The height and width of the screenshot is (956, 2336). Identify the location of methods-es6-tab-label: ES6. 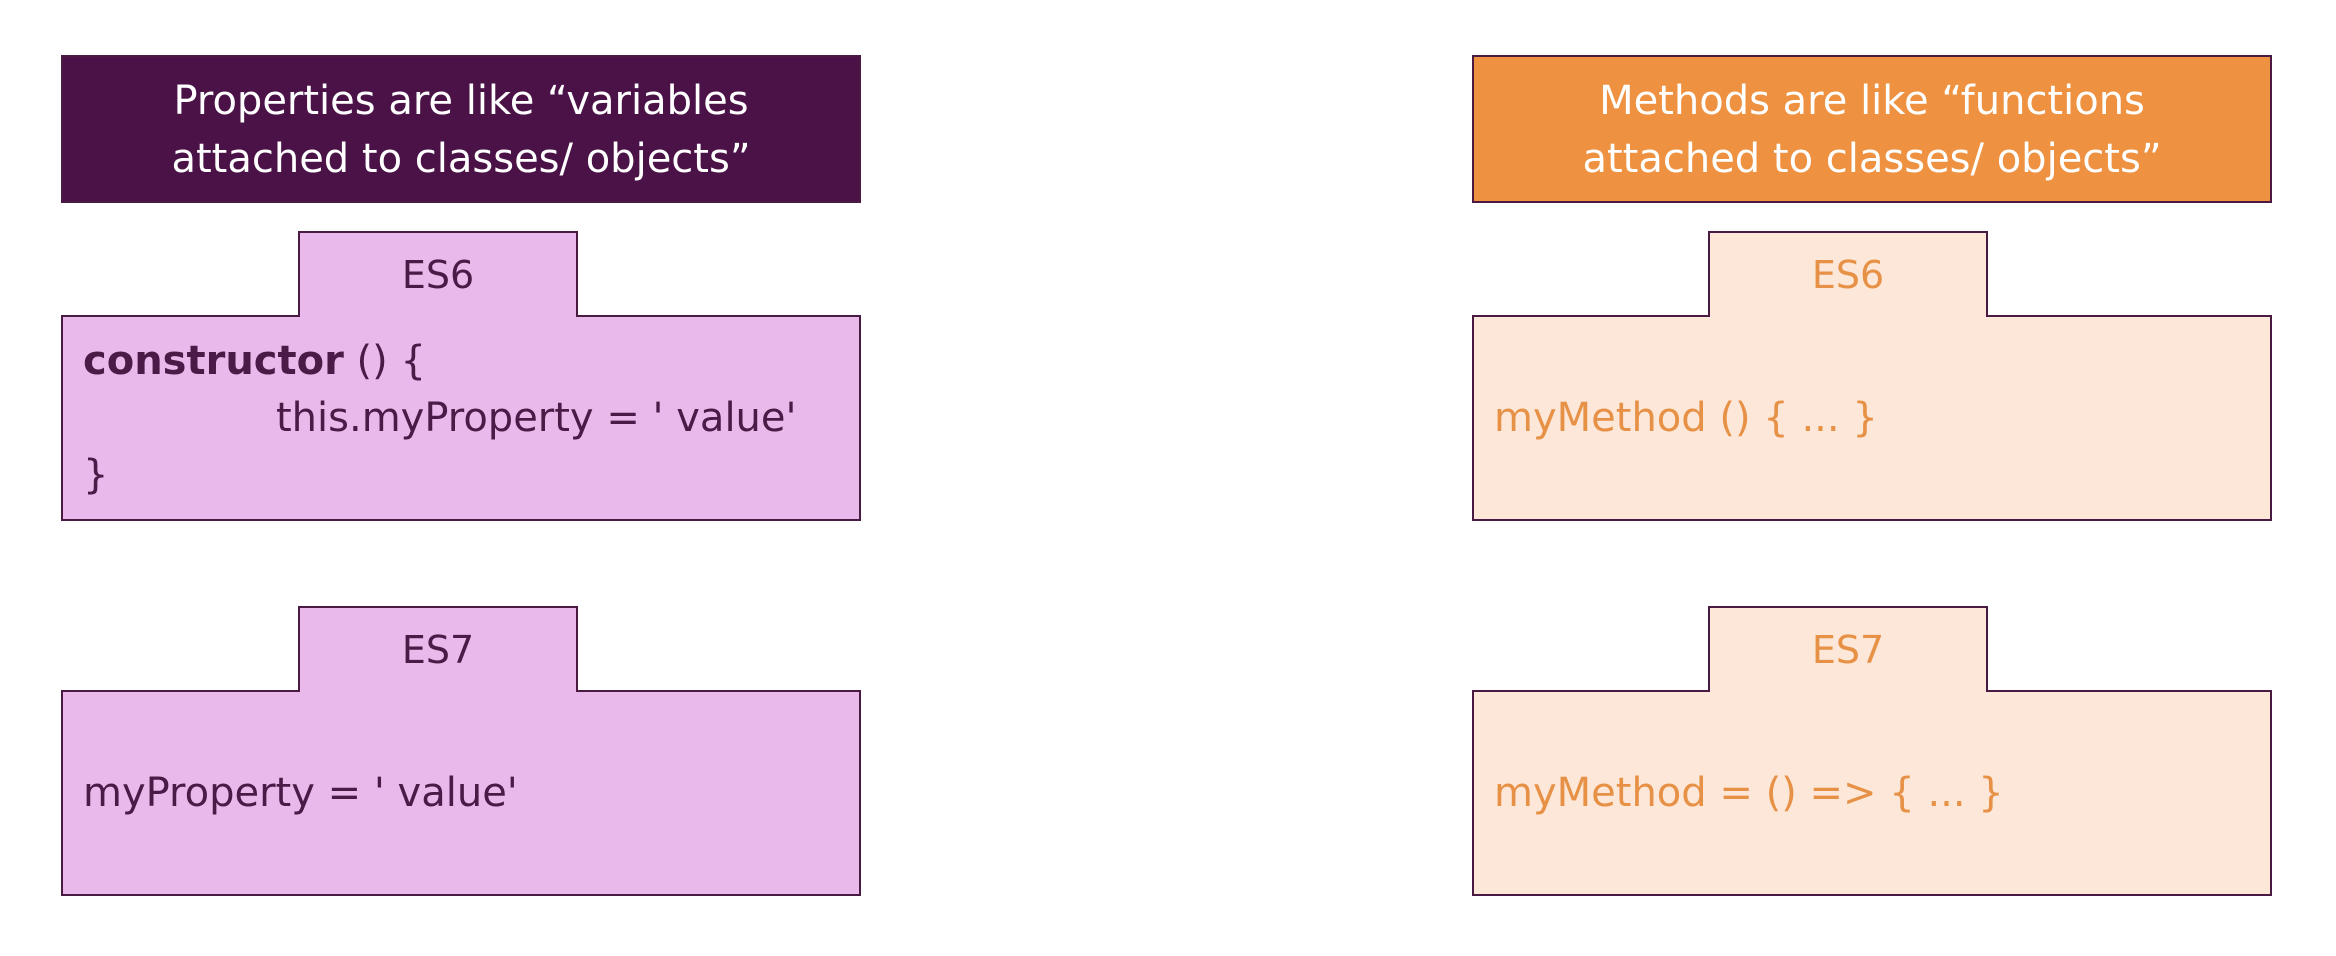
(1848, 275).